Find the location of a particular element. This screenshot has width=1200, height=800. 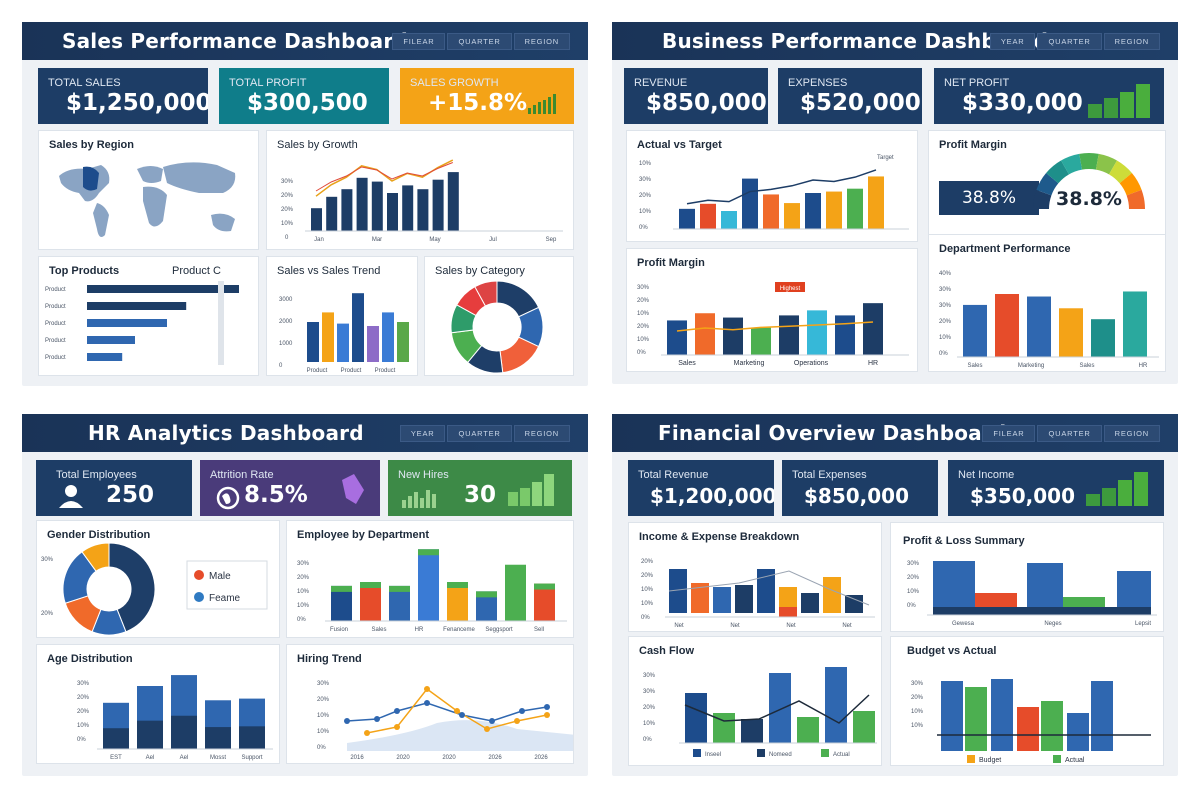

growth-chart: 30% 20% 20% 10% 0 Jan Mar May Jul Sep is located at coordinates (420, 190).